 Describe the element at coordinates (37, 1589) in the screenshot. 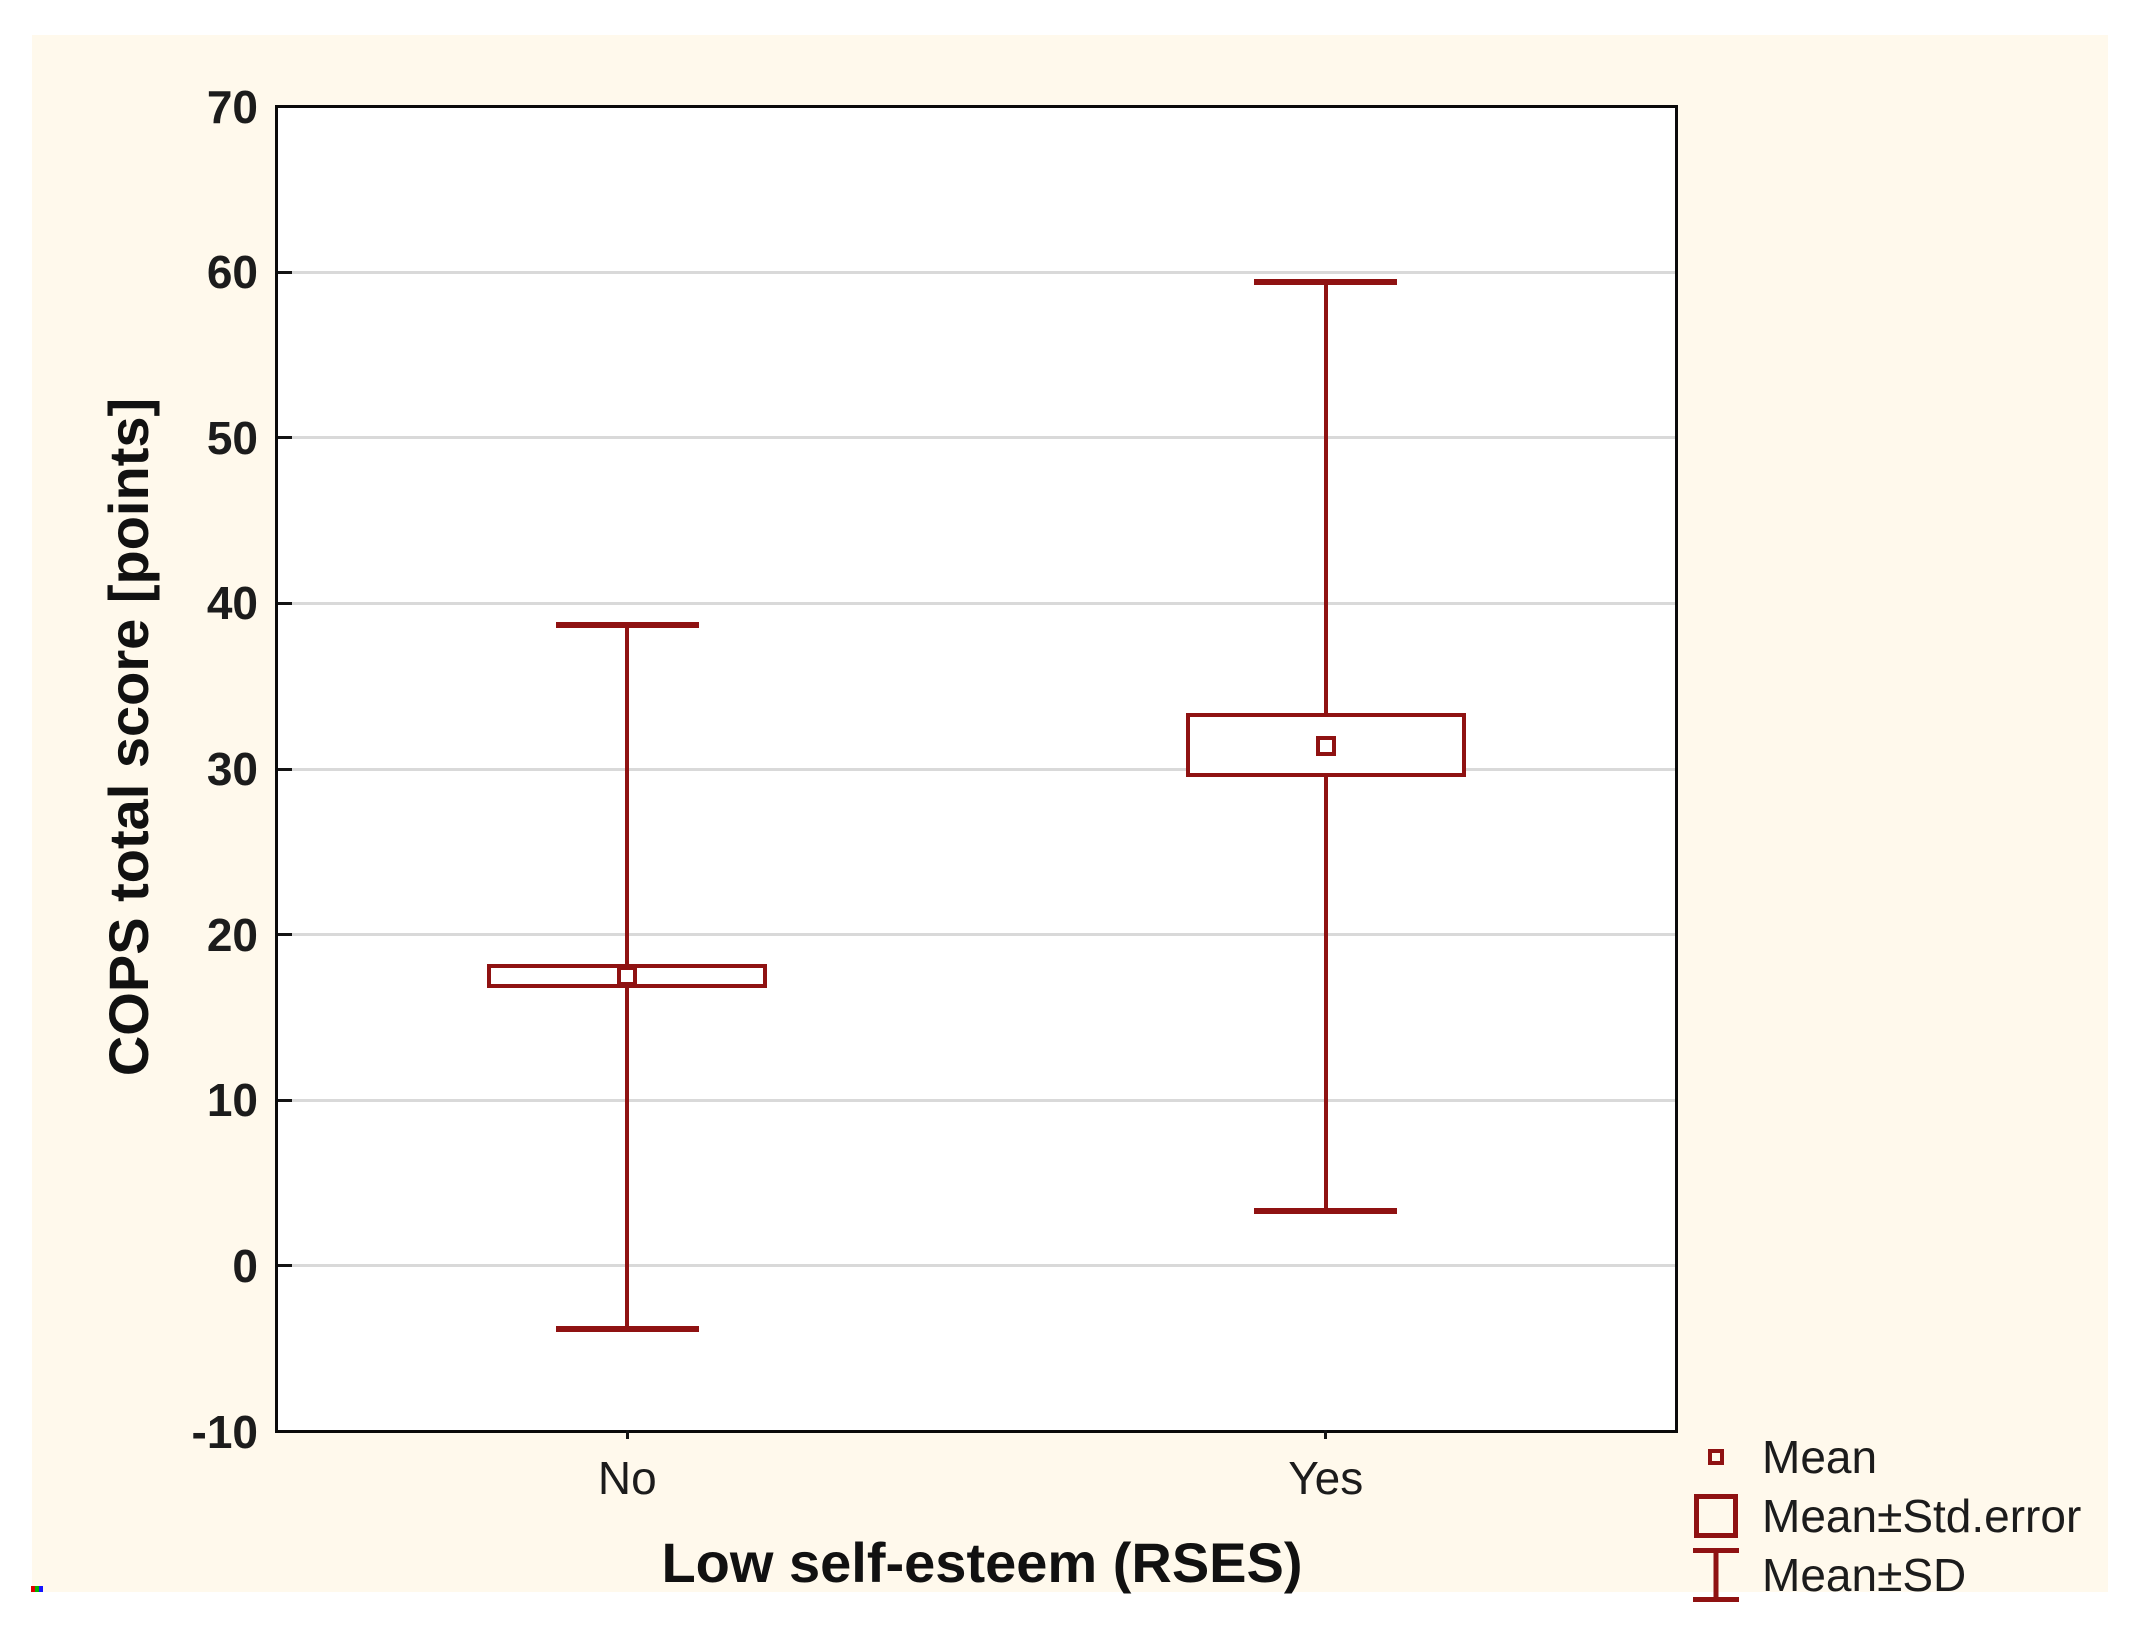

I see `subpixel-artifact` at that location.